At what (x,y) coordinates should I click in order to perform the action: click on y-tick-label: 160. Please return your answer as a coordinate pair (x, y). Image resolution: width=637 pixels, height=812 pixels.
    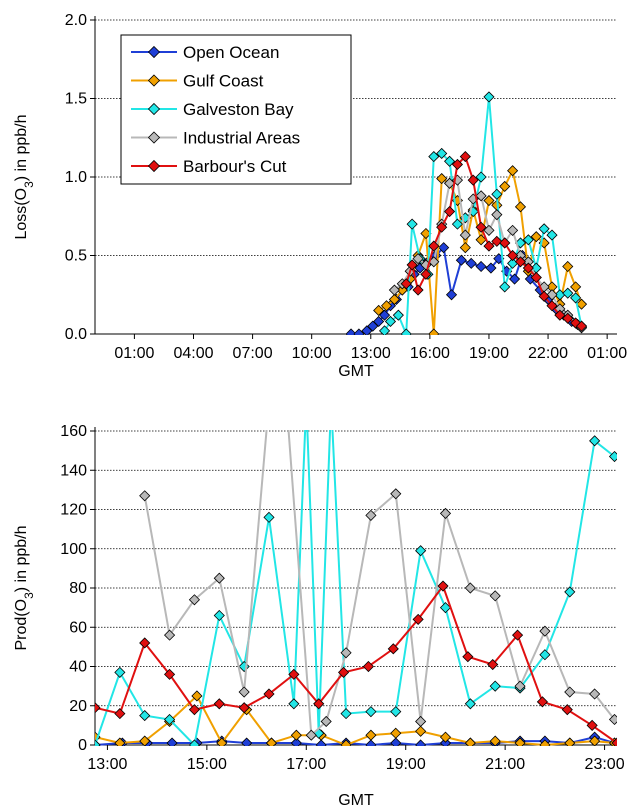
    Looking at the image, I should click on (73, 431).